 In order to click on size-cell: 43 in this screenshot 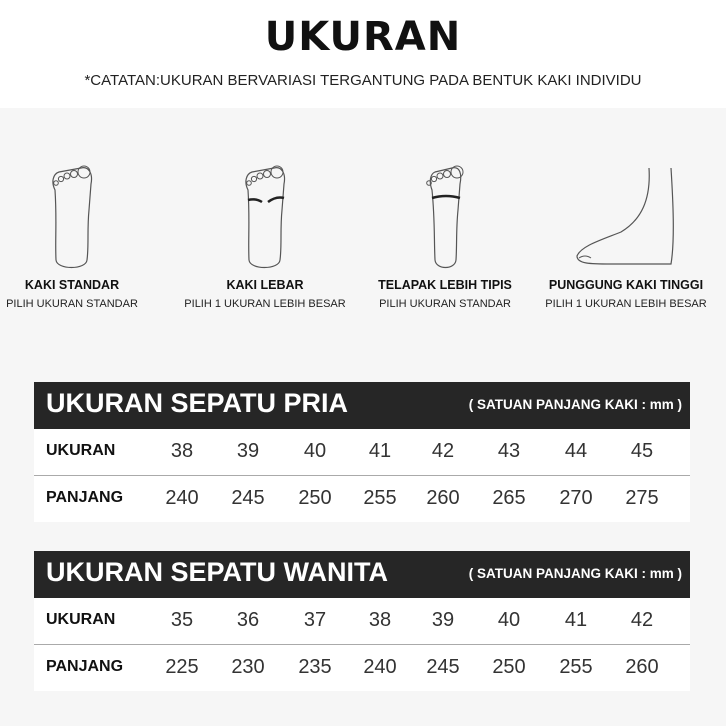, I will do `click(509, 451)`.